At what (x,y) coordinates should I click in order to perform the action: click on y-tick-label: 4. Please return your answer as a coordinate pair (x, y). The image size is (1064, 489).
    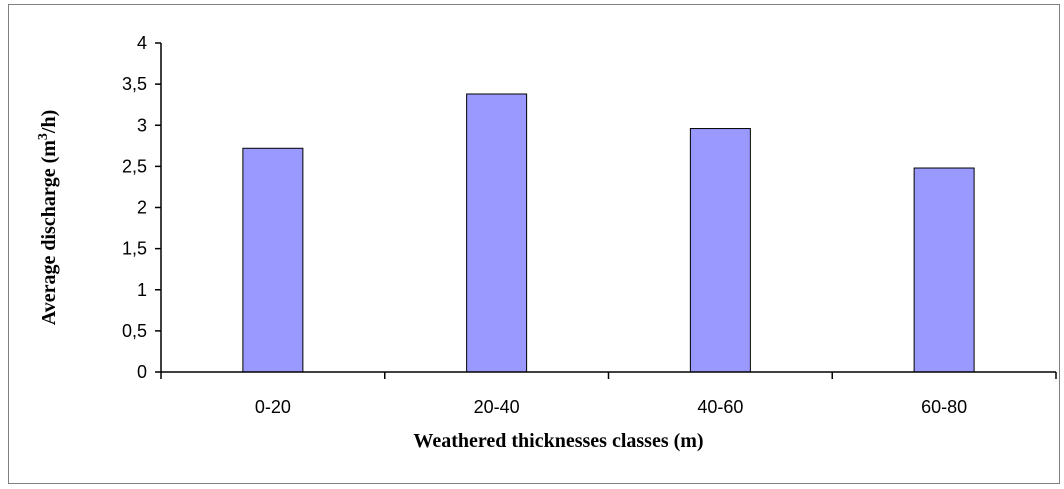
    Looking at the image, I should click on (142, 43).